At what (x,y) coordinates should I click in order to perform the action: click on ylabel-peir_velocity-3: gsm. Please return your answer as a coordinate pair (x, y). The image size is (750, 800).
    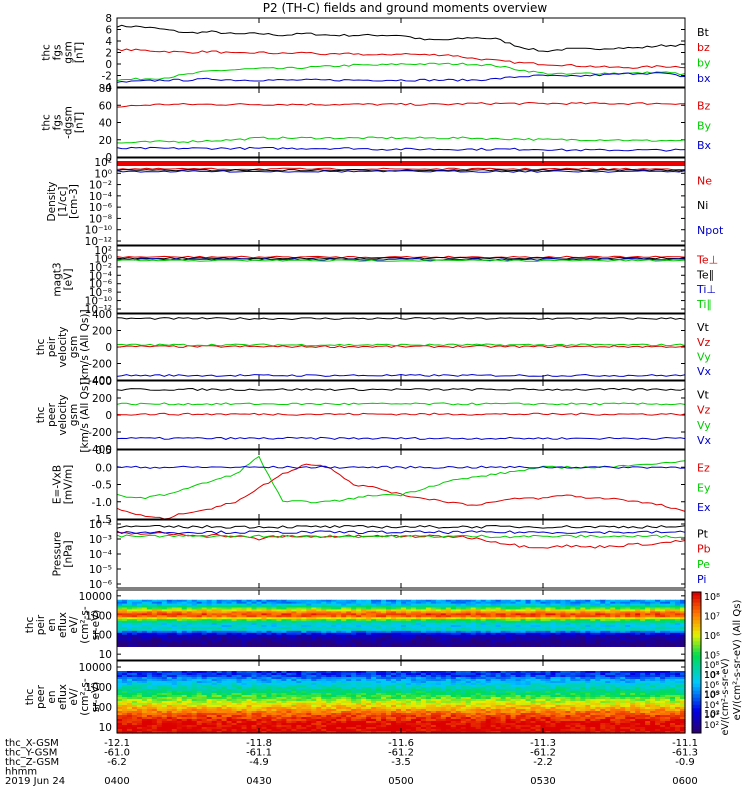
    Looking at the image, I should click on (74, 347).